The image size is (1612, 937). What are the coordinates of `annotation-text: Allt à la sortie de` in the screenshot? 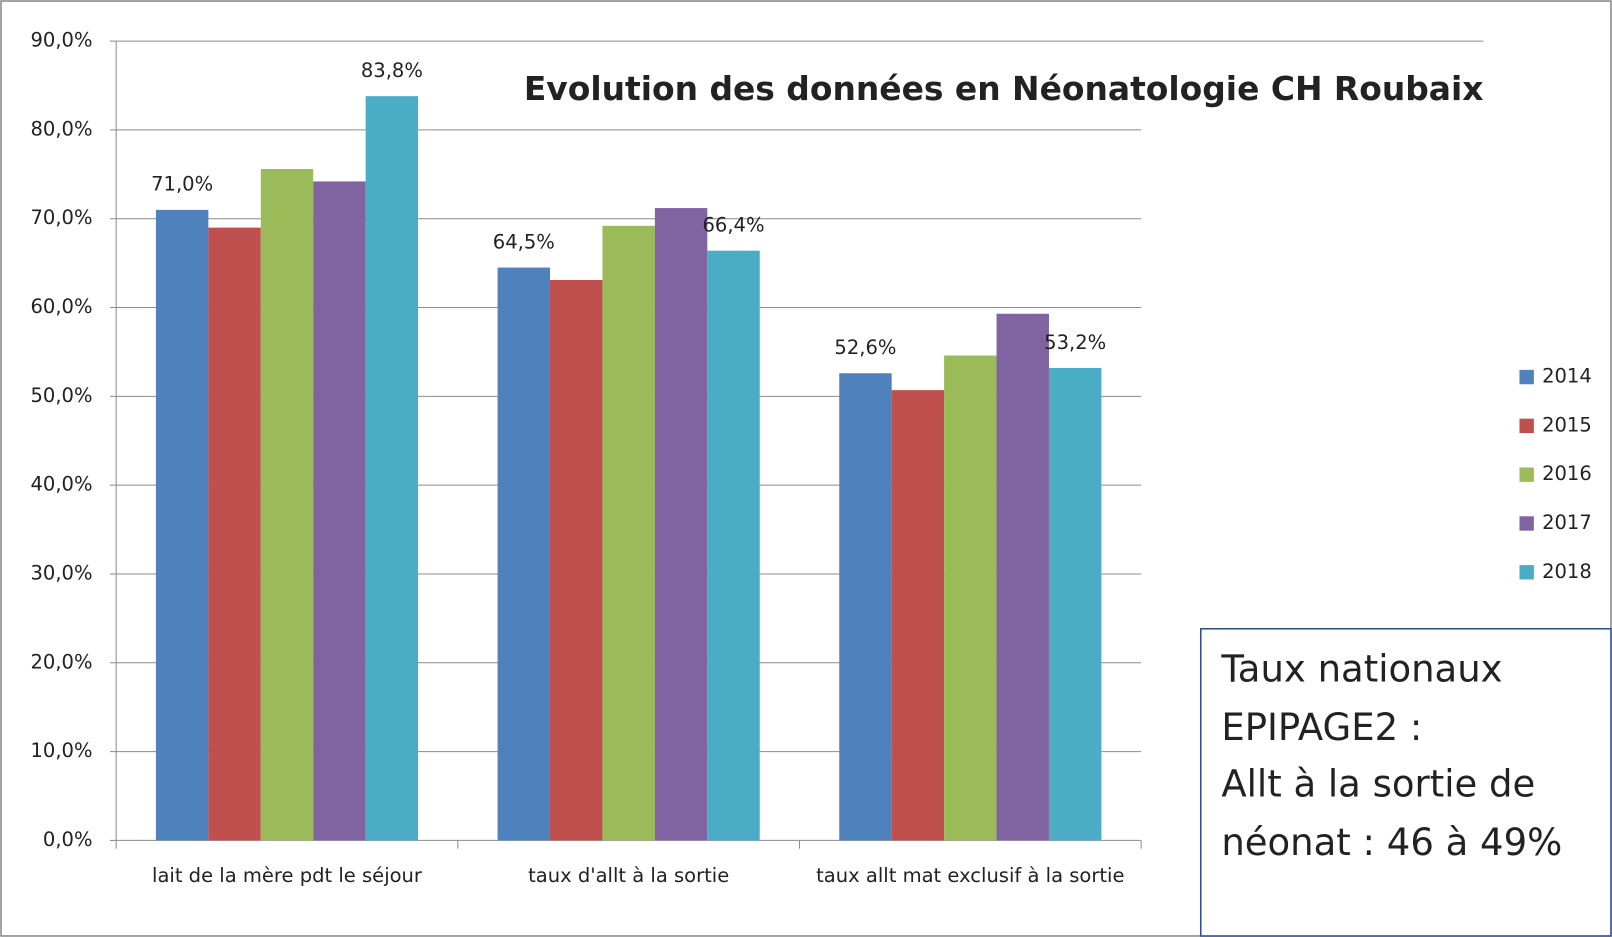 It's located at (1378, 783).